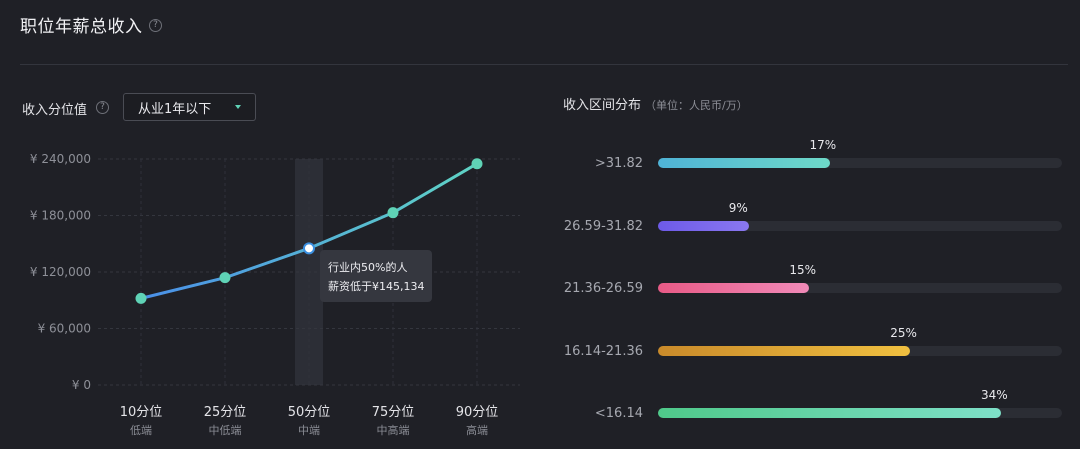  I want to click on distribution-row: 21.36-26.59 15%, so click(810, 283).